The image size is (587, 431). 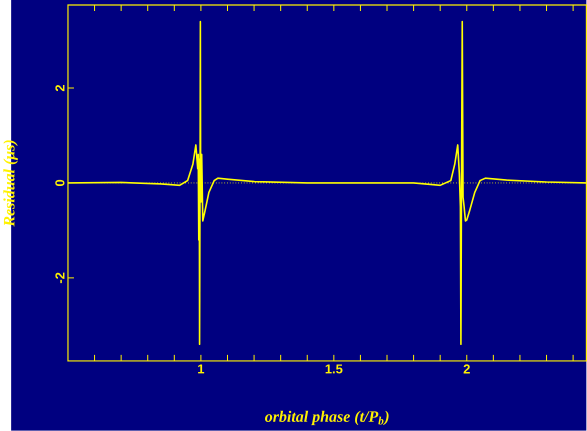 I want to click on y-axis-title: Residual (μs), so click(x=10, y=183).